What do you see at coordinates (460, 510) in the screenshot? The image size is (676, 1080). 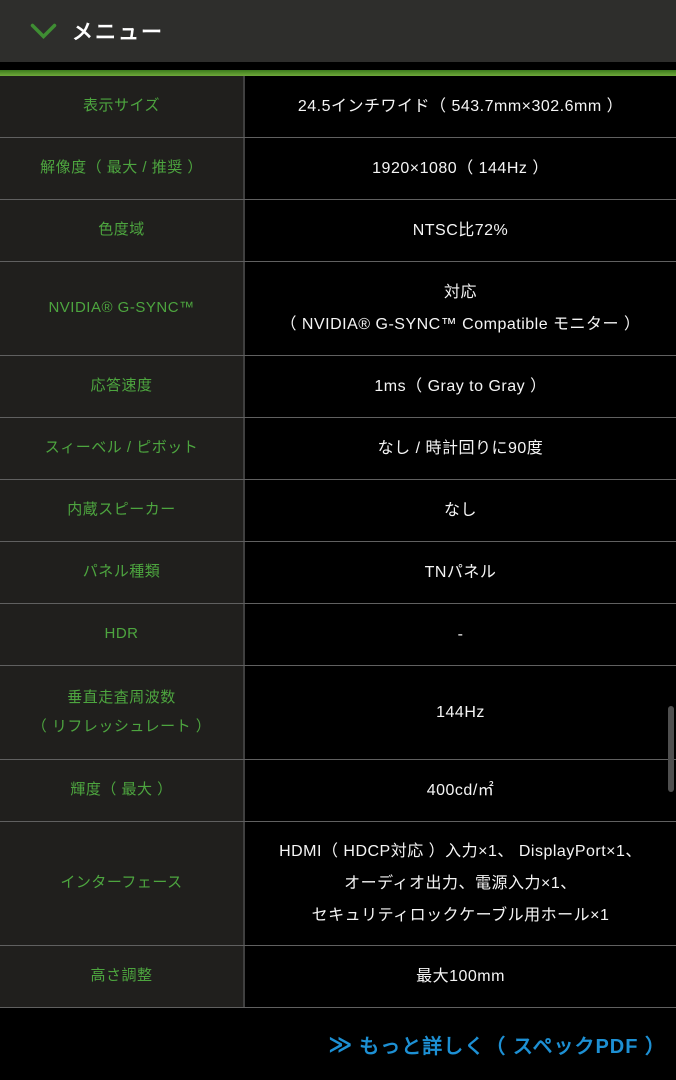 I see `spec-value: なし` at bounding box center [460, 510].